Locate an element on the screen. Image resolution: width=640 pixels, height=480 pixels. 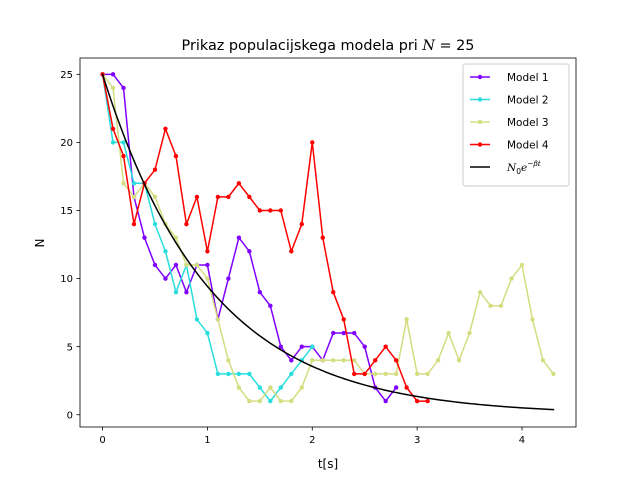
y-tick-label: 15 is located at coordinates (66, 211).